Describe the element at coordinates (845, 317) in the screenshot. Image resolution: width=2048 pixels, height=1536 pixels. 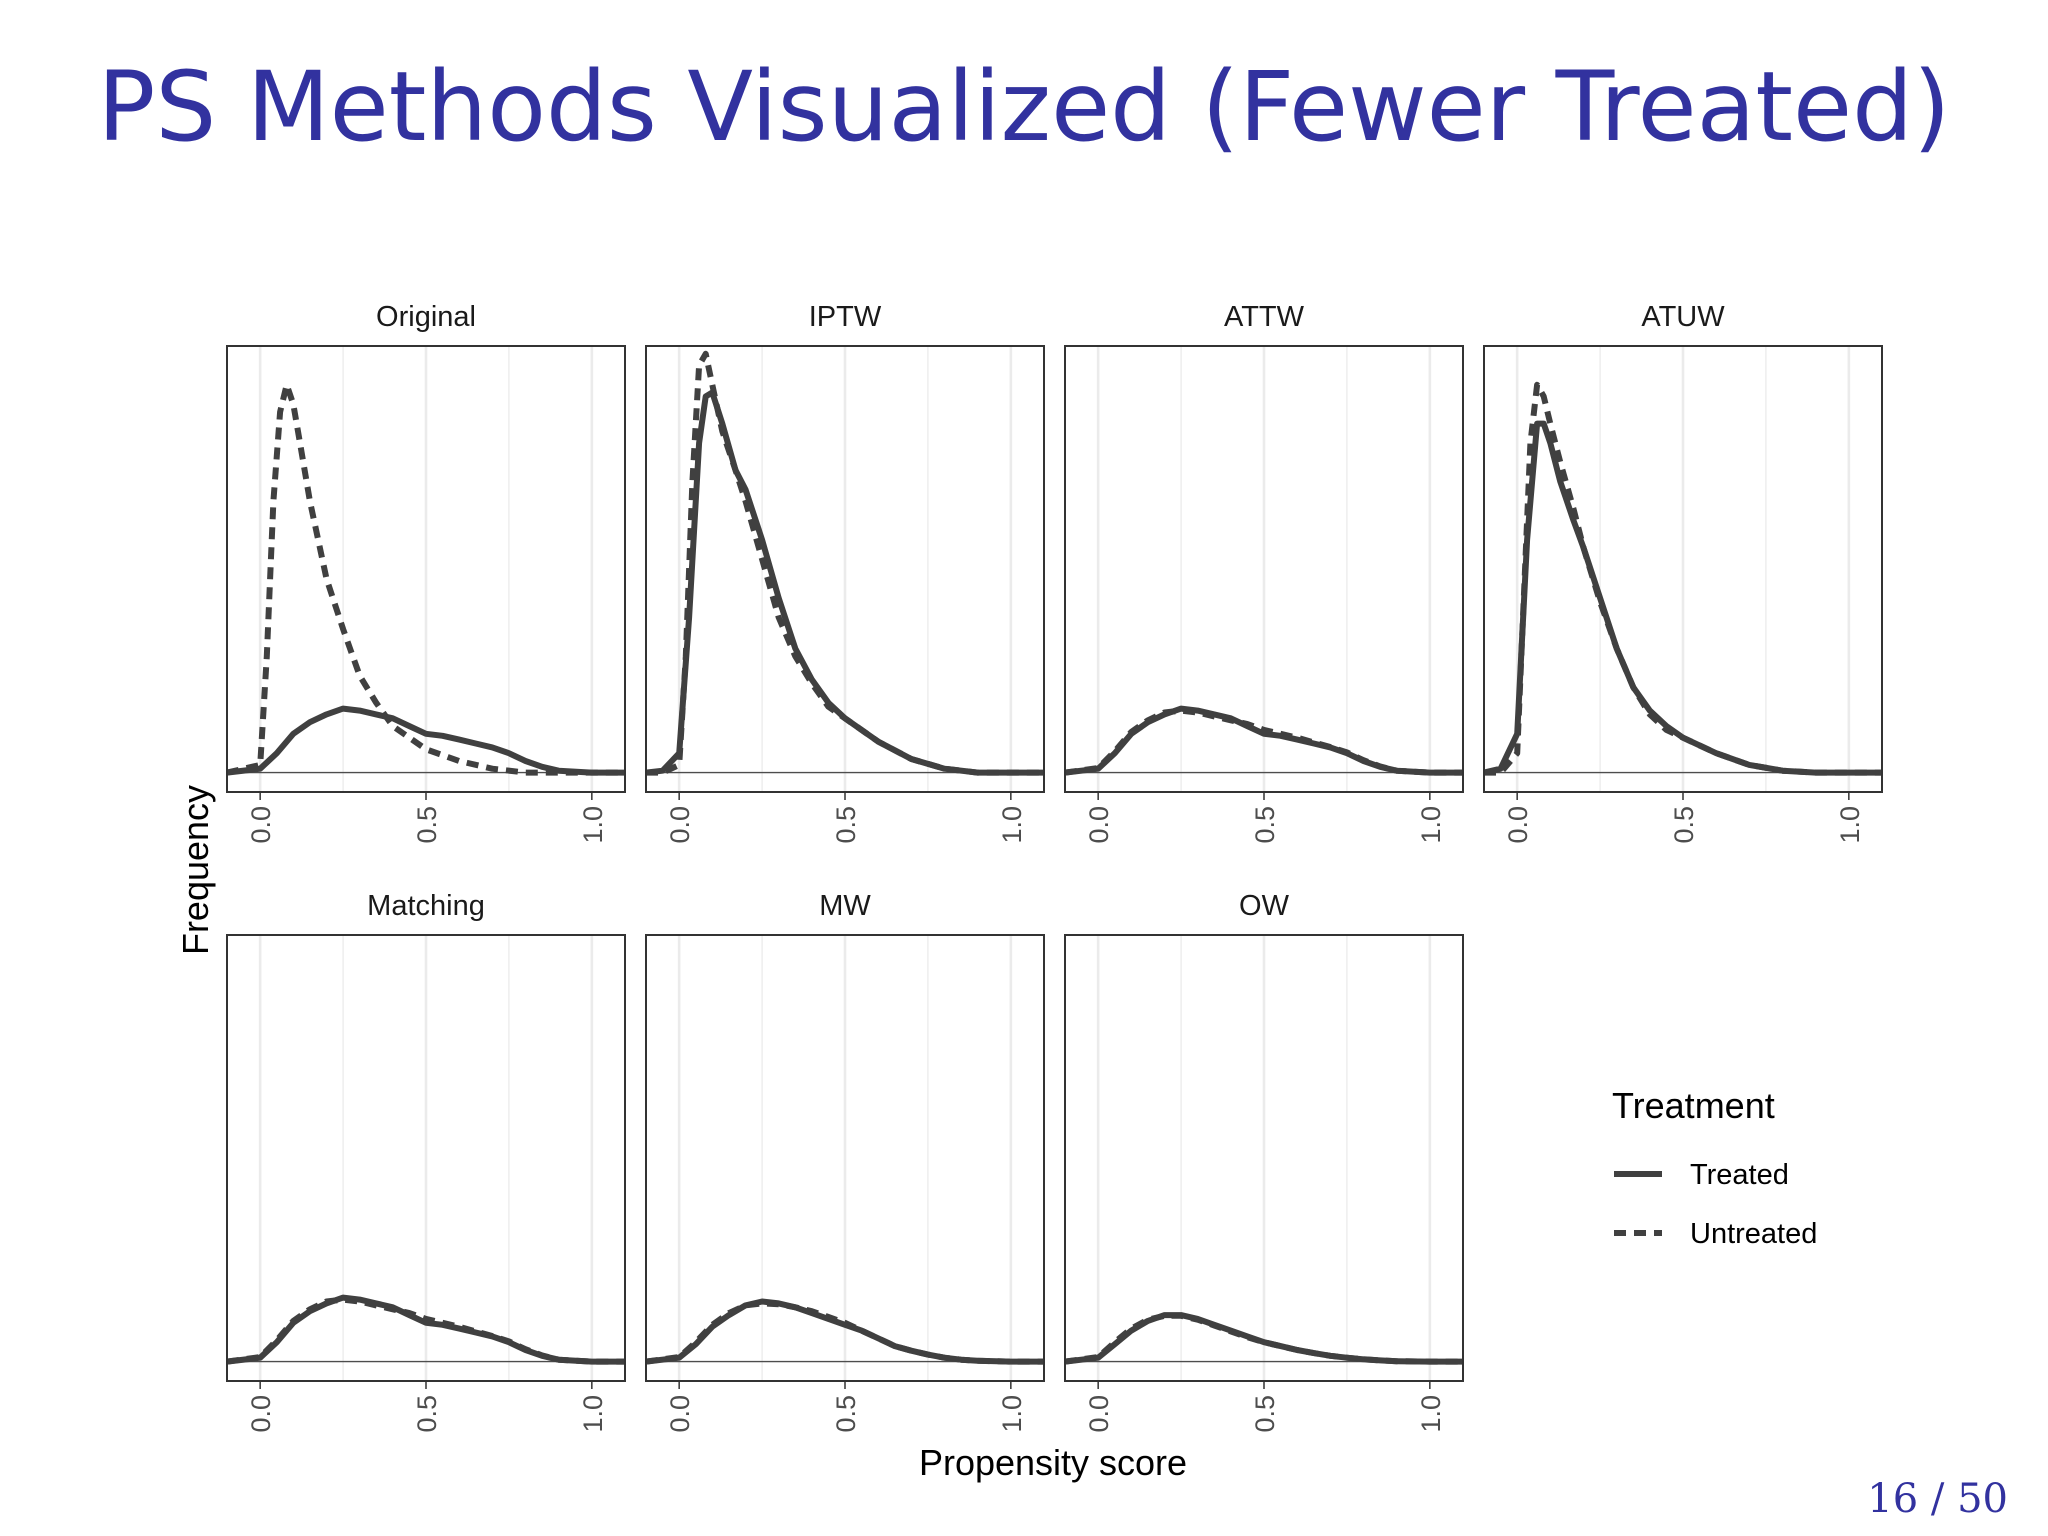
I see `panel-title: IPTW` at that location.